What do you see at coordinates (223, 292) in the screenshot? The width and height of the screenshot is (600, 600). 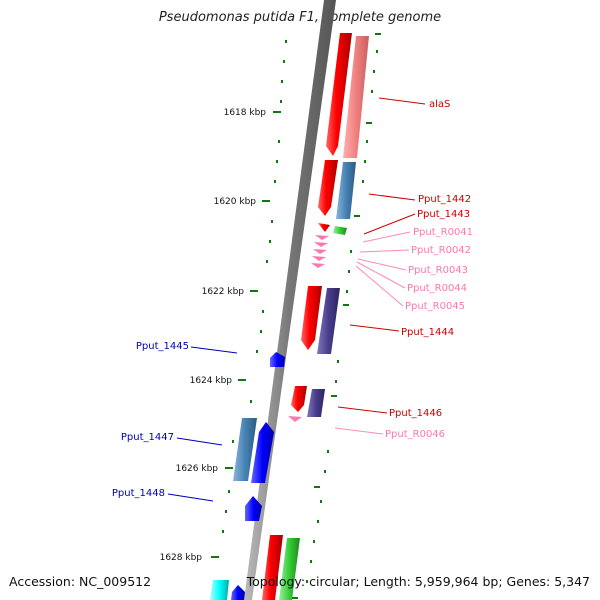 I see `scale-tick-label: 1622 kbp` at bounding box center [223, 292].